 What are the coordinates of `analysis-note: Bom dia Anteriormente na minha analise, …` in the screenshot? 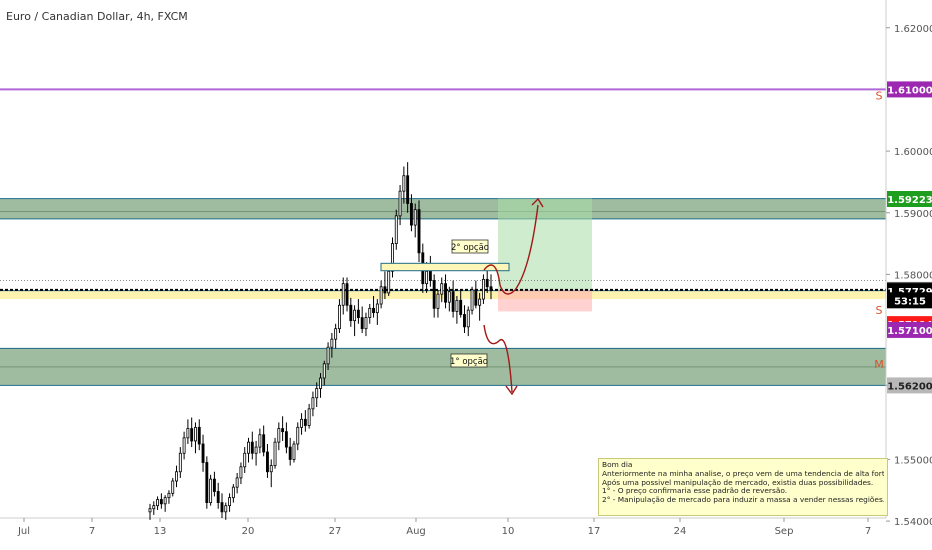 It's located at (743, 487).